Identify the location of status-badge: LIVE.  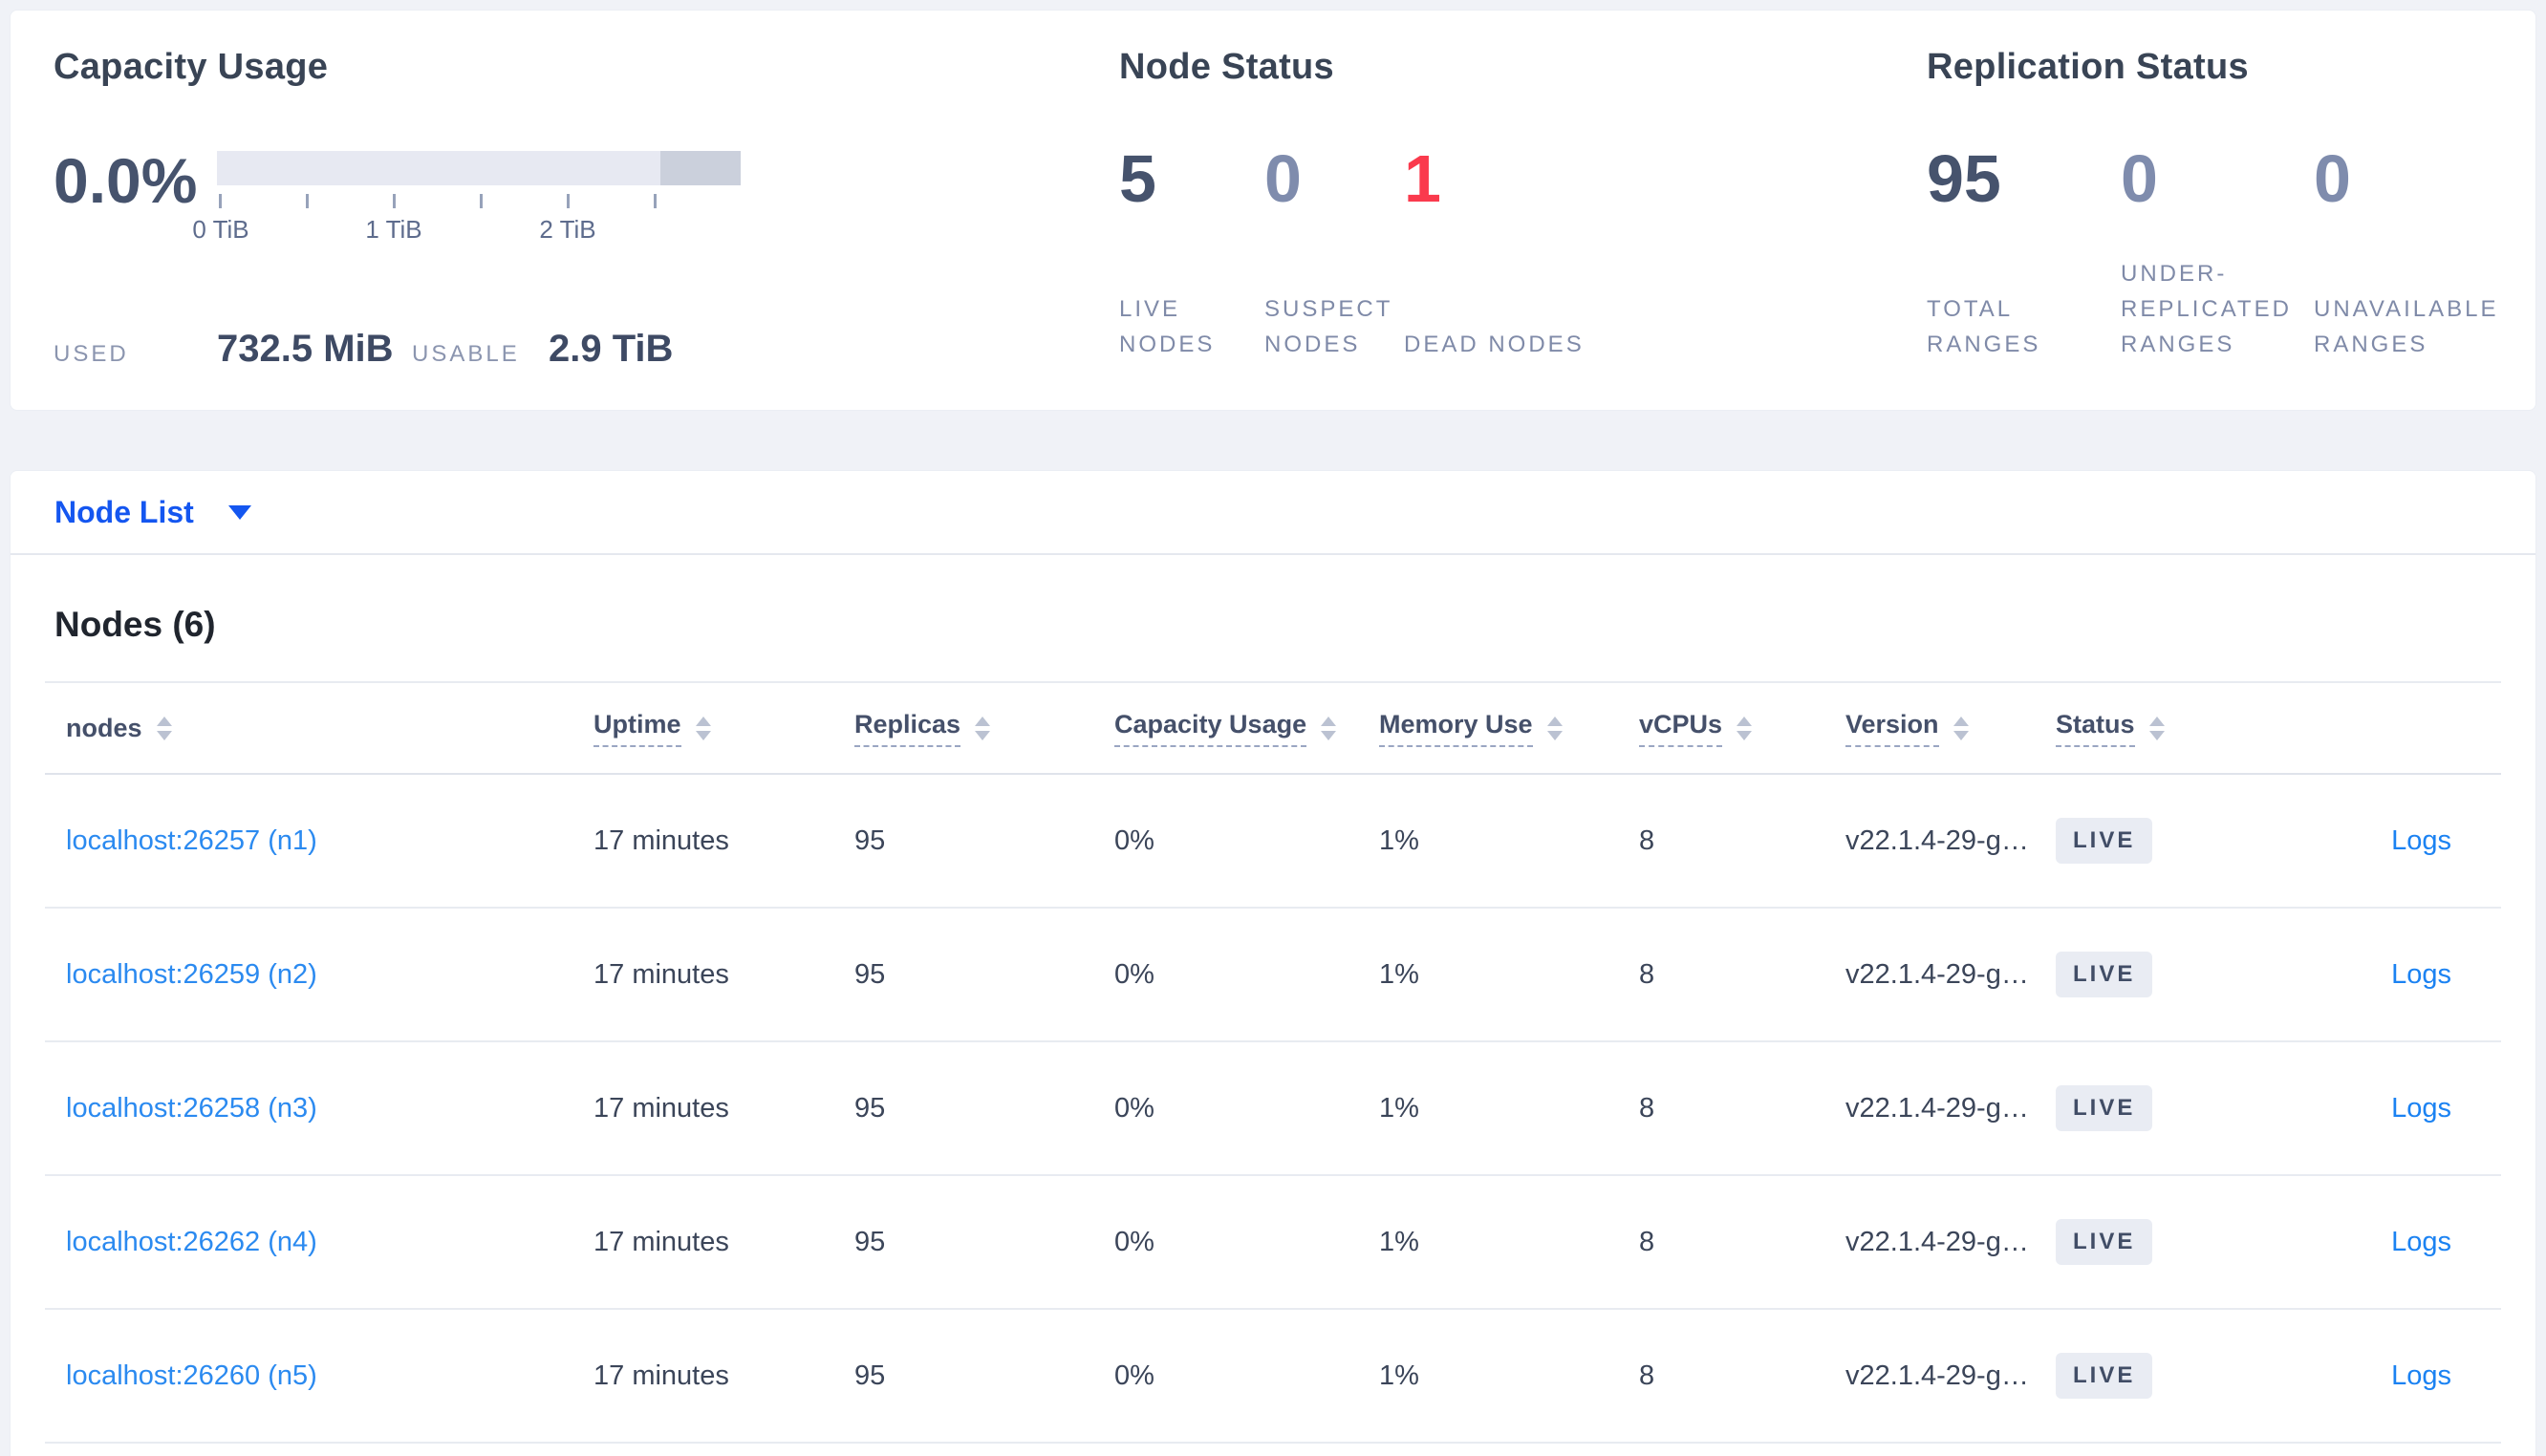
(2104, 1108).